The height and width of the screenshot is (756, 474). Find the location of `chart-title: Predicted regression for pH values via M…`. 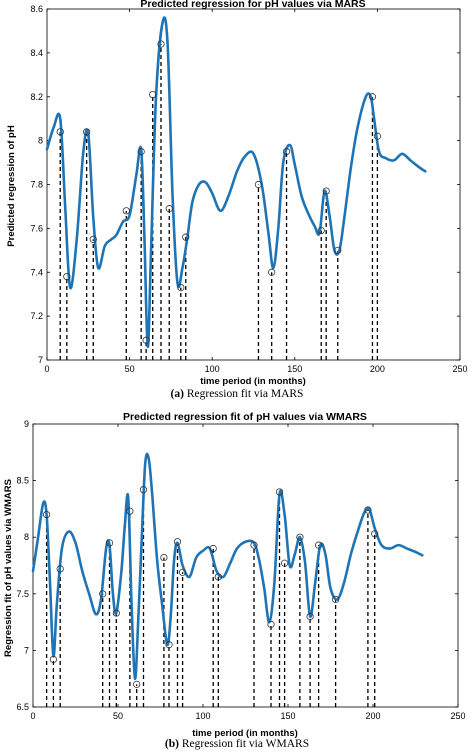

chart-title: Predicted regression for pH values via M… is located at coordinates (252, 5).